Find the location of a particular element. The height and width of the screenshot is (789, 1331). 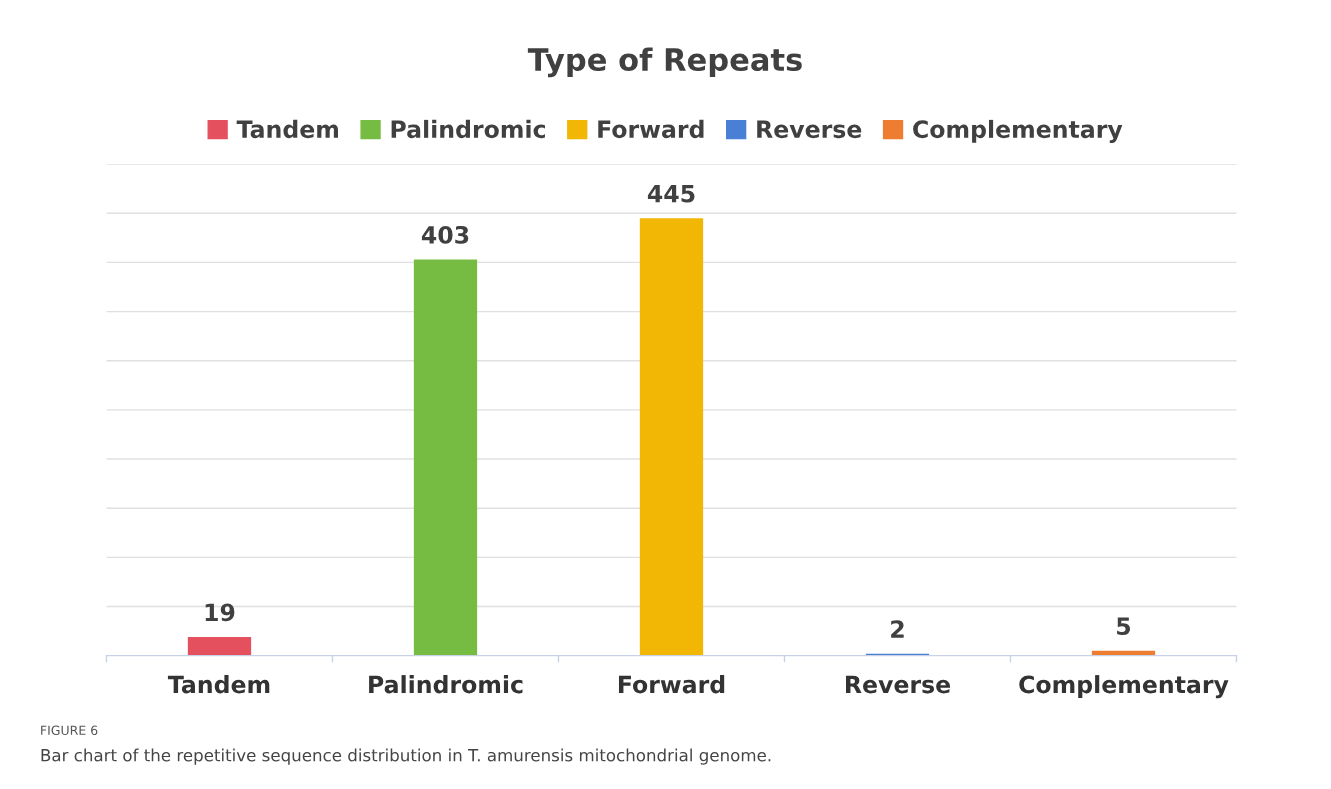

chart-title: Type of Repeats is located at coordinates (664, 62).